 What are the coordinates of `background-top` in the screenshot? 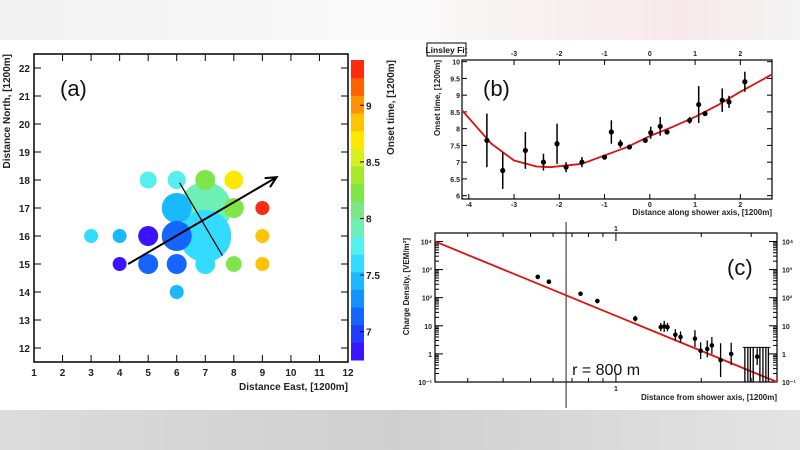 It's located at (400, 20).